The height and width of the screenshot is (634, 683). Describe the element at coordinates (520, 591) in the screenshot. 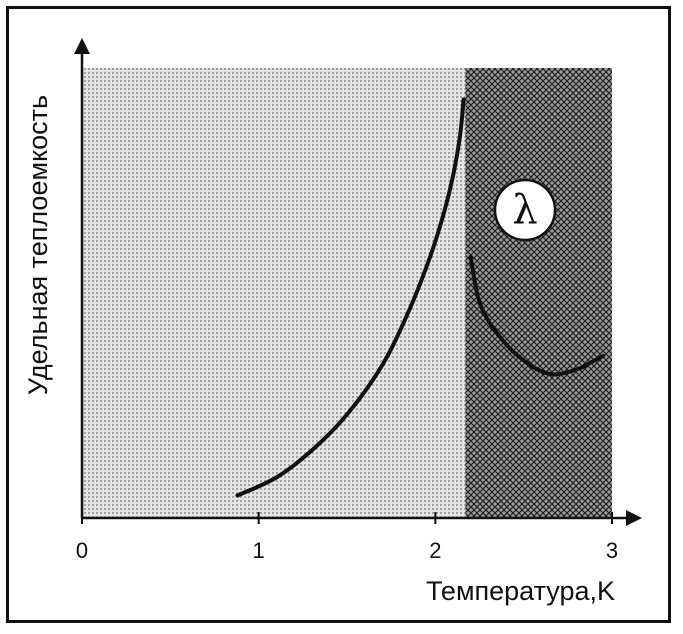

I see `x-axis-title: Температура,K` at that location.